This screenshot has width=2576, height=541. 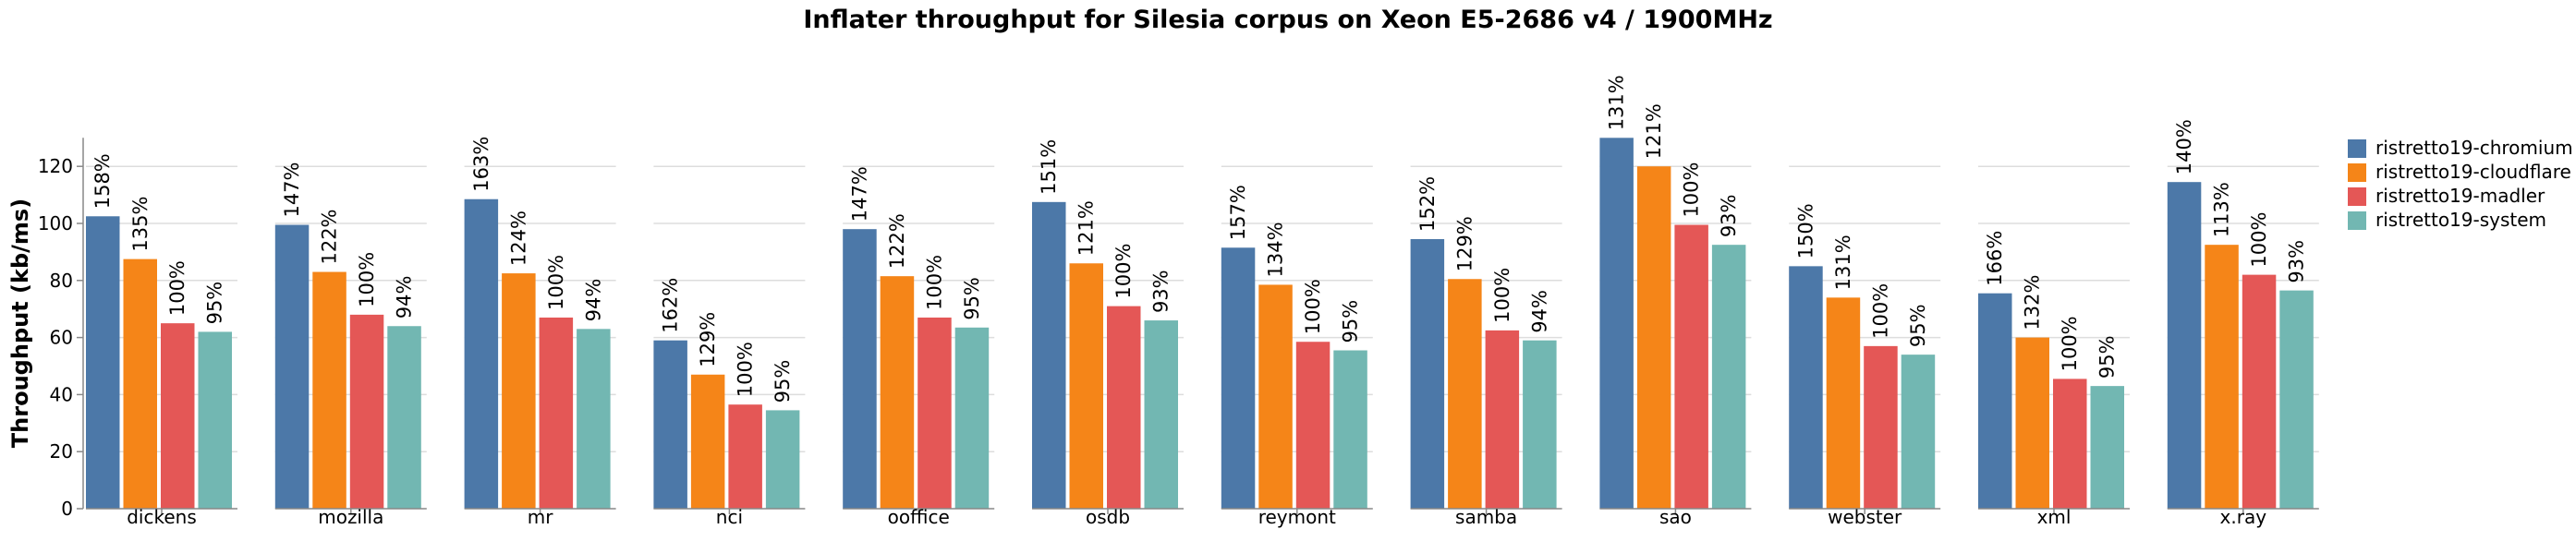 What do you see at coordinates (2033, 303) in the screenshot?
I see `bar-value-label: 132%` at bounding box center [2033, 303].